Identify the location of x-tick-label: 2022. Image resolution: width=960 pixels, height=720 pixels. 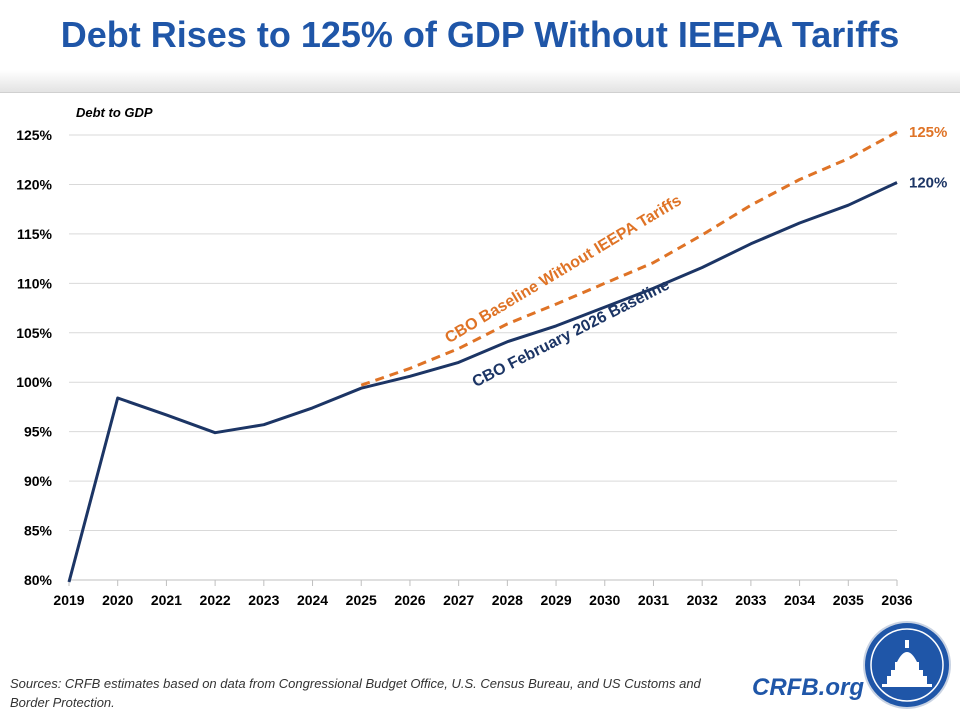
(215, 600).